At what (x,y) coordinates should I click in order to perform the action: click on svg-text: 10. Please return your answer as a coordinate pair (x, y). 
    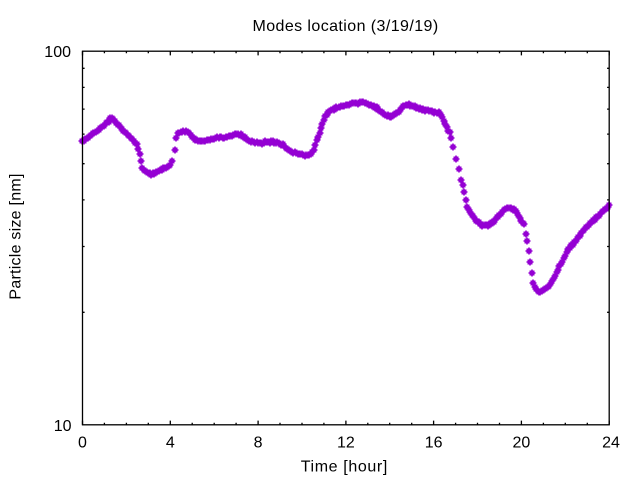
    Looking at the image, I should click on (63, 426).